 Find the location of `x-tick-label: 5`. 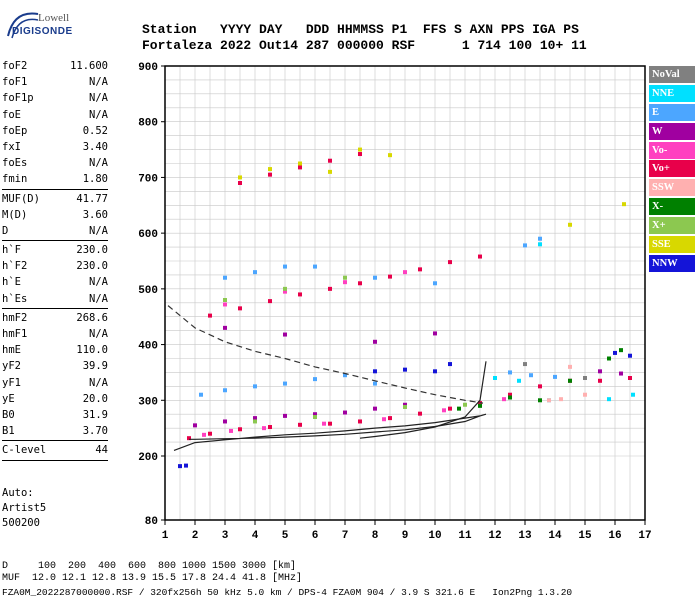

x-tick-label: 5 is located at coordinates (285, 536).